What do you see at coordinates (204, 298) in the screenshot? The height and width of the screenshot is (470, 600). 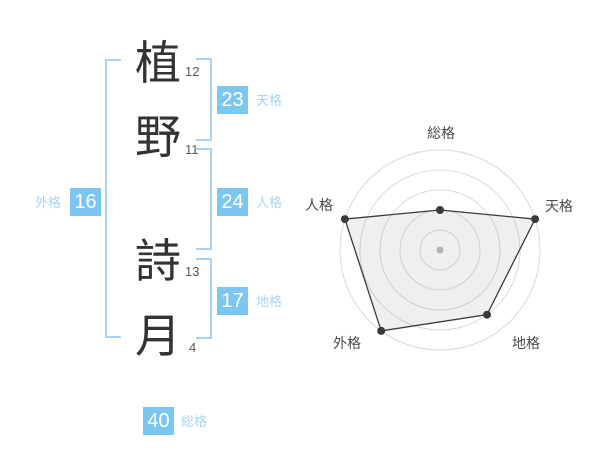 I see `chikaku-bracket` at bounding box center [204, 298].